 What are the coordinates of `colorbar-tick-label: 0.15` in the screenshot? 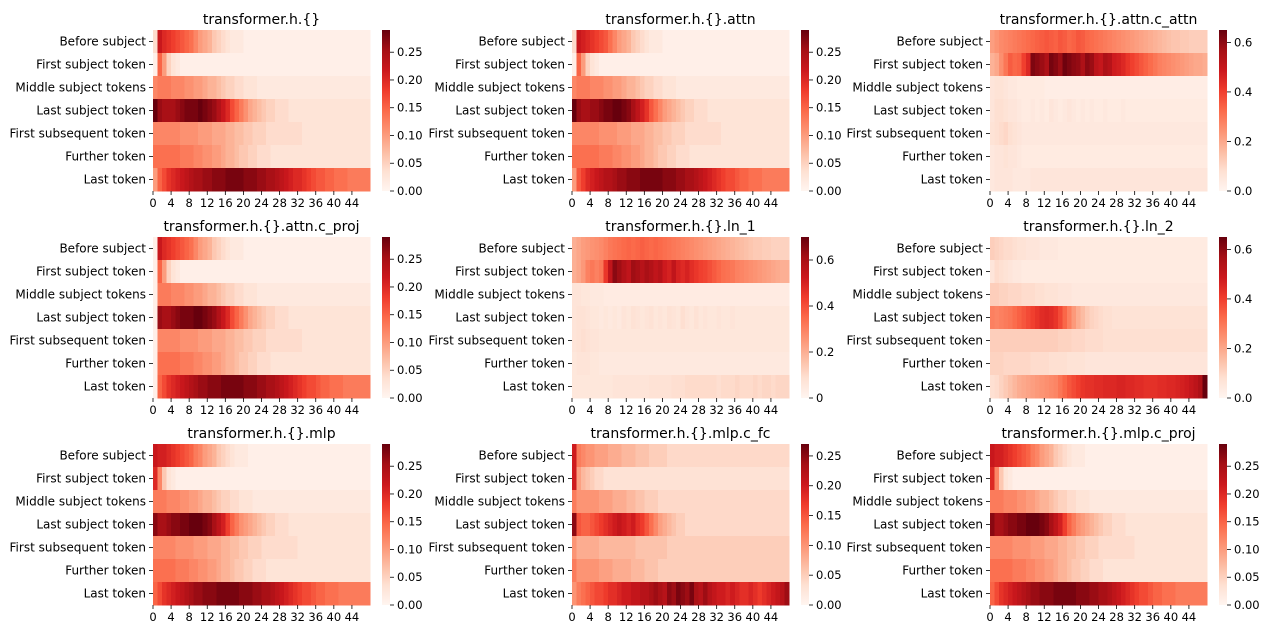 It's located at (829, 108).